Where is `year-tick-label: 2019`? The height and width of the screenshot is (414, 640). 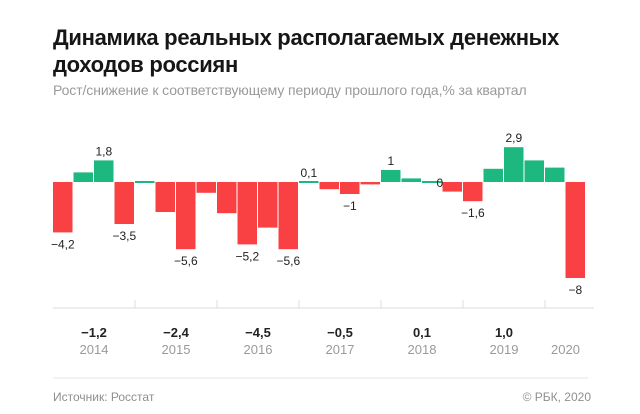
year-tick-label: 2019 is located at coordinates (504, 349).